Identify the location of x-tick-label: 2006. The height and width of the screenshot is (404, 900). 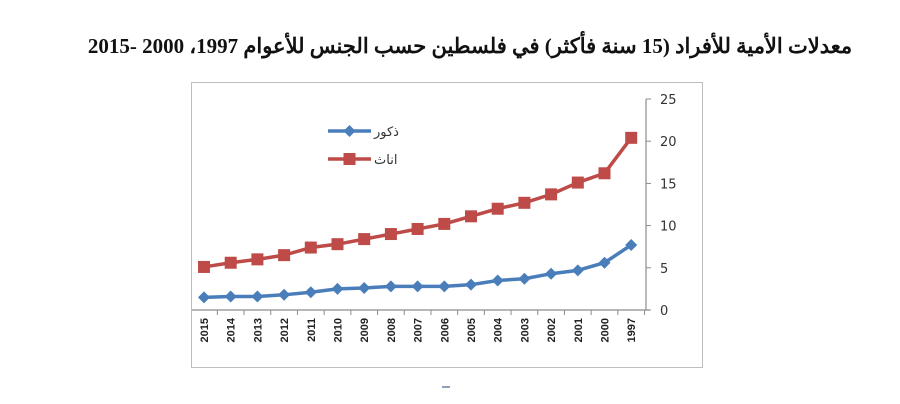
(445, 330).